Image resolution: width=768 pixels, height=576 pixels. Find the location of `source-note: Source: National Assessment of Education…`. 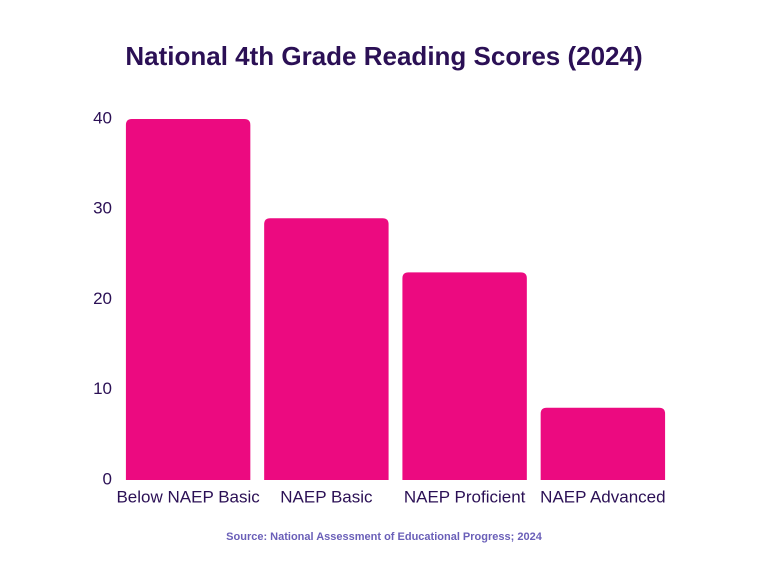

source-note: Source: National Assessment of Education… is located at coordinates (384, 537).